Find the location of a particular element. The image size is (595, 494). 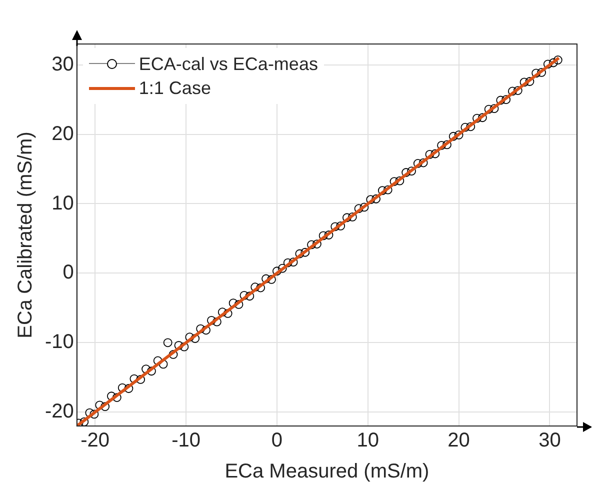

x-tick-label: -20 is located at coordinates (95, 441).